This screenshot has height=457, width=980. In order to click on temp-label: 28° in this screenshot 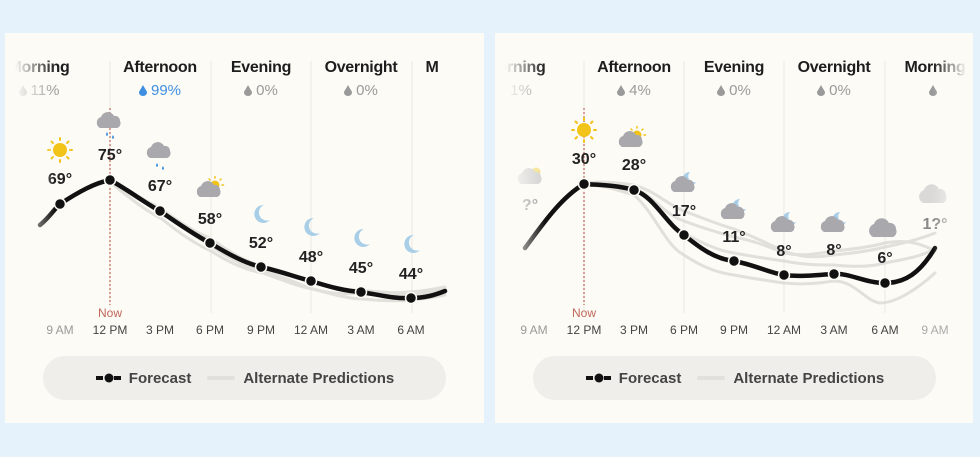, I will do `click(634, 165)`.